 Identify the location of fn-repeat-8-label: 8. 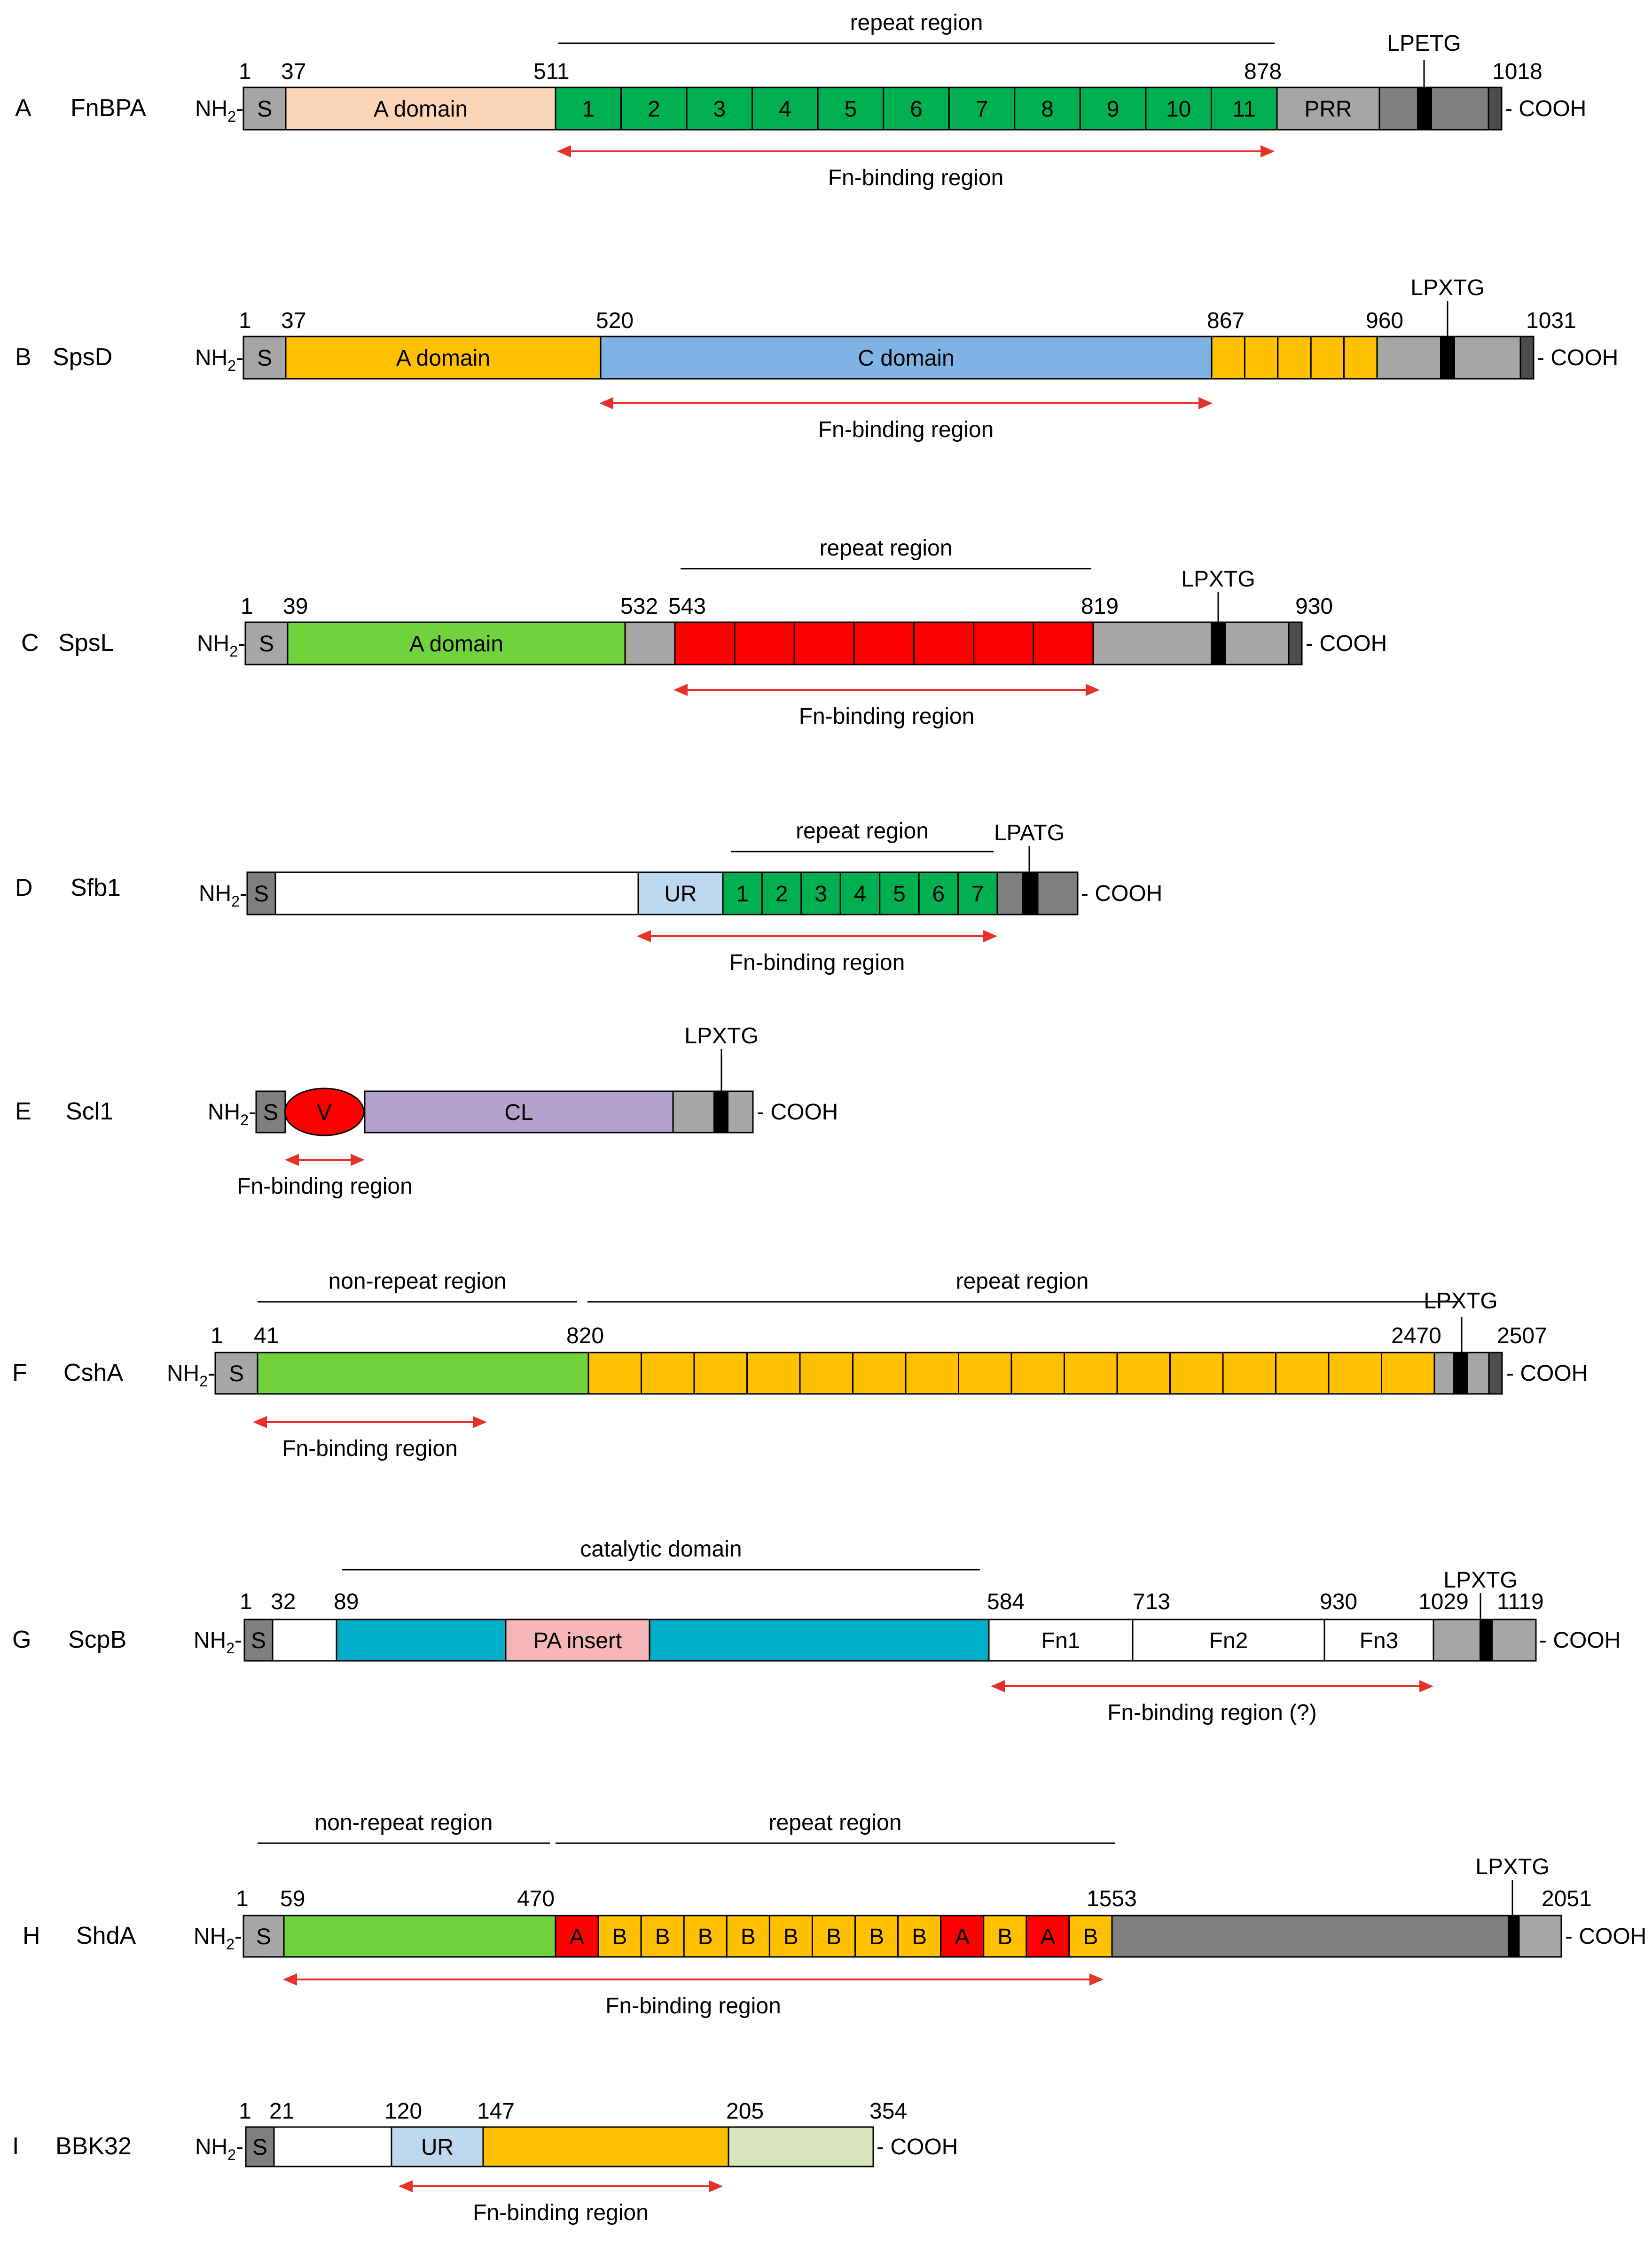
(1047, 109).